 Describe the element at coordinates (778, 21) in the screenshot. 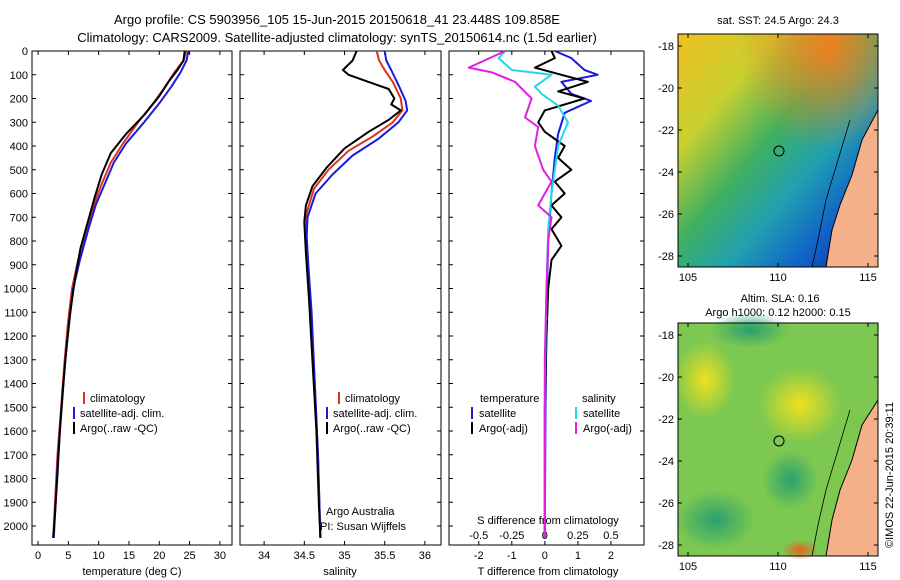

I see `sst-map-title: sat. SST: 24.5 Argo: 24.3` at that location.